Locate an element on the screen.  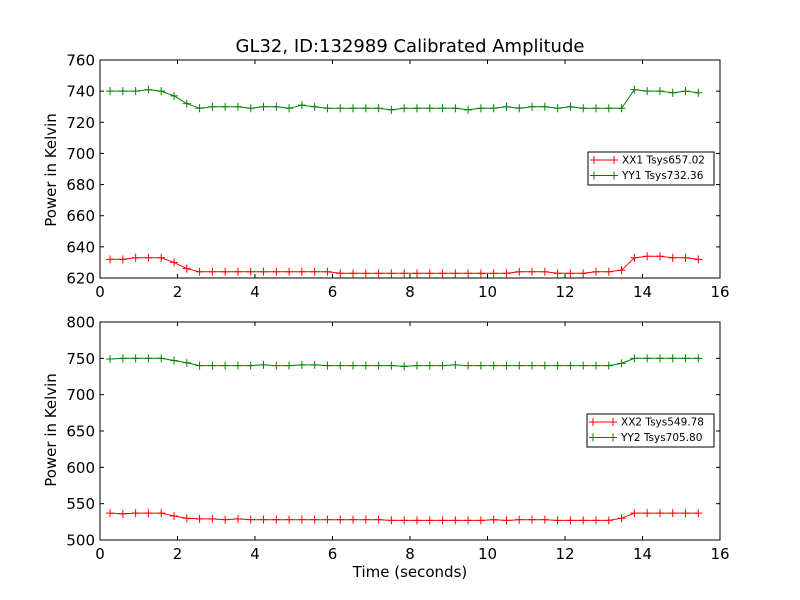
bottom-legend-xx2-cross is located at coordinates (593, 422).